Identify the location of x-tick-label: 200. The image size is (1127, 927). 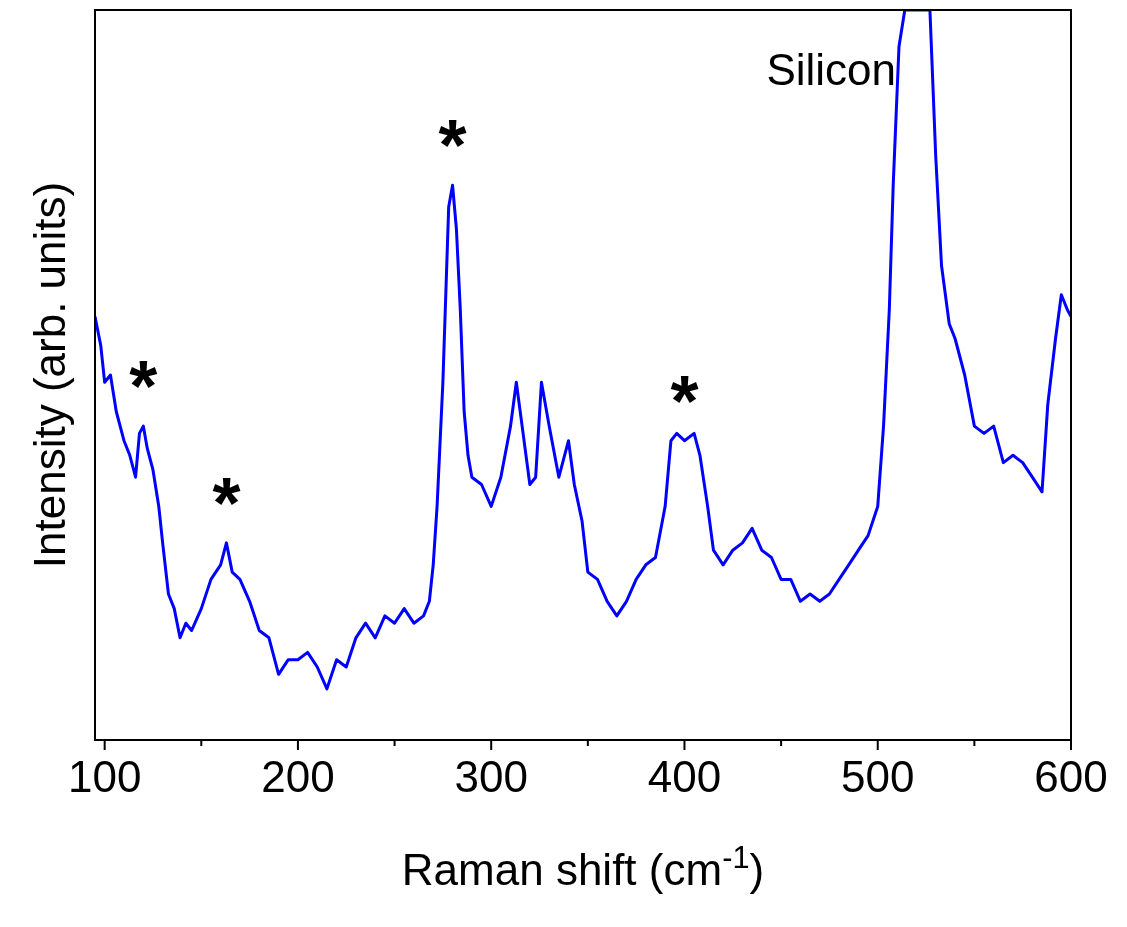
(298, 776).